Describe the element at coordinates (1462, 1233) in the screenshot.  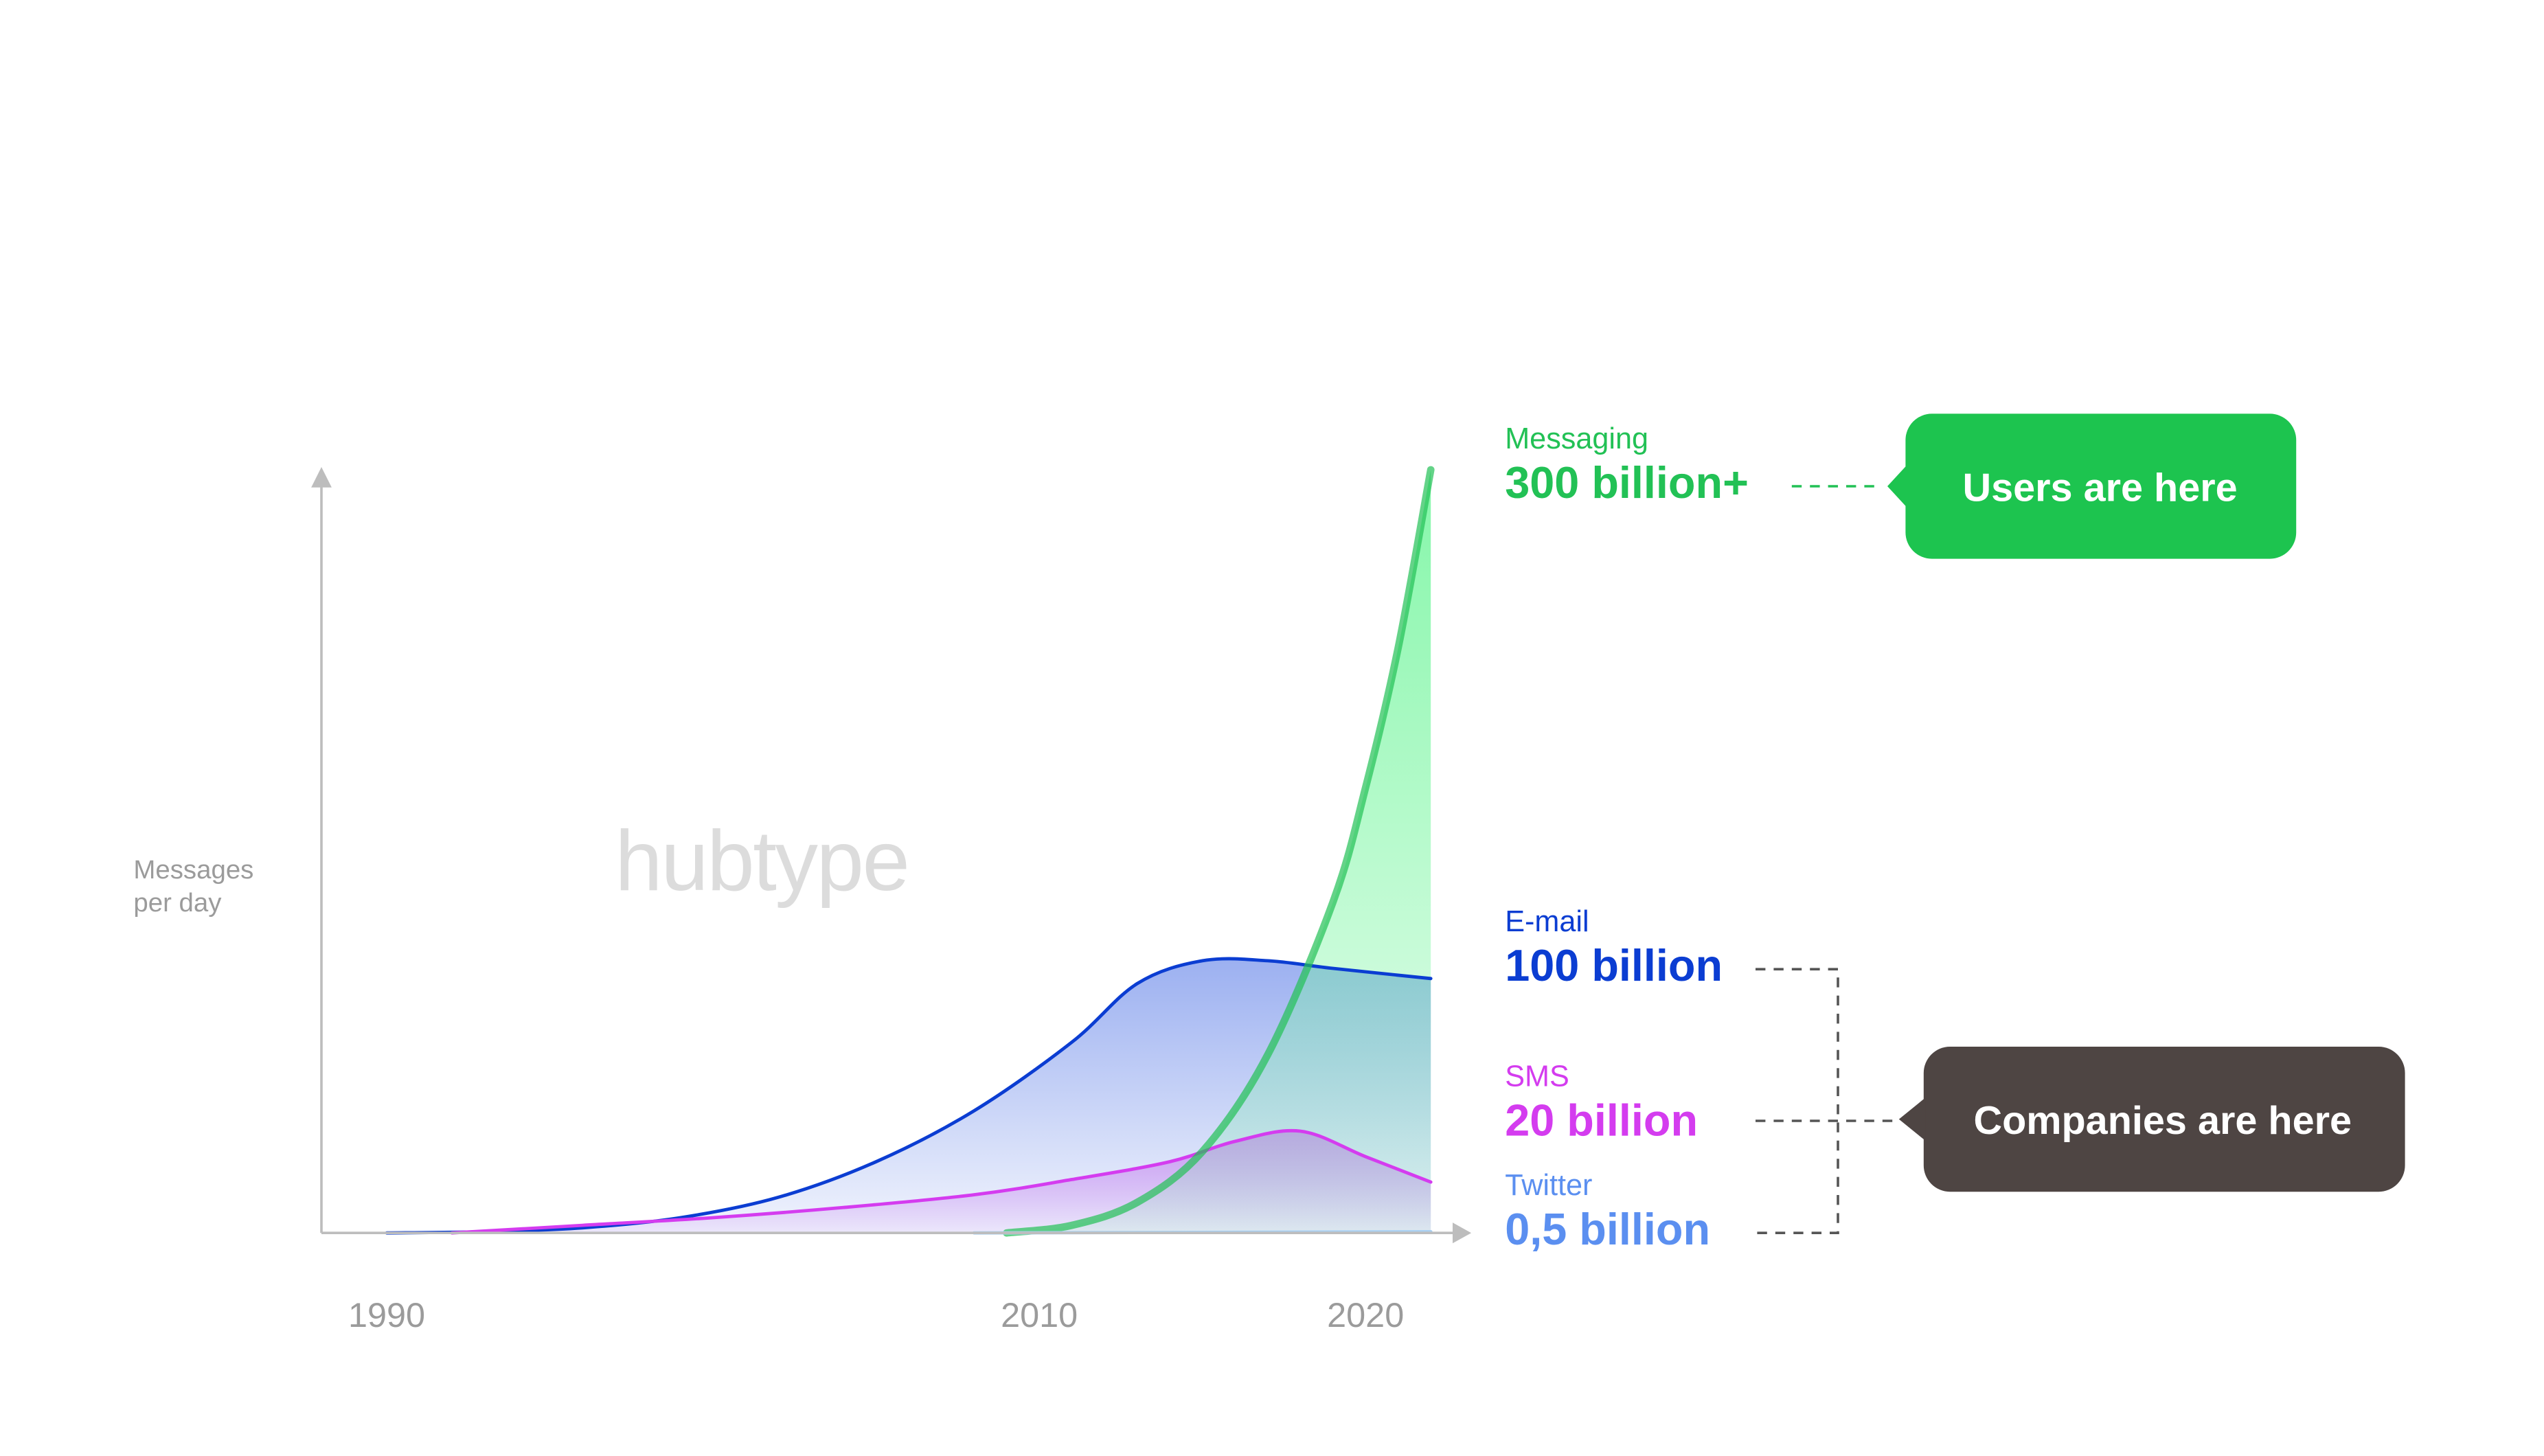
I see `x-axis-arrow` at that location.